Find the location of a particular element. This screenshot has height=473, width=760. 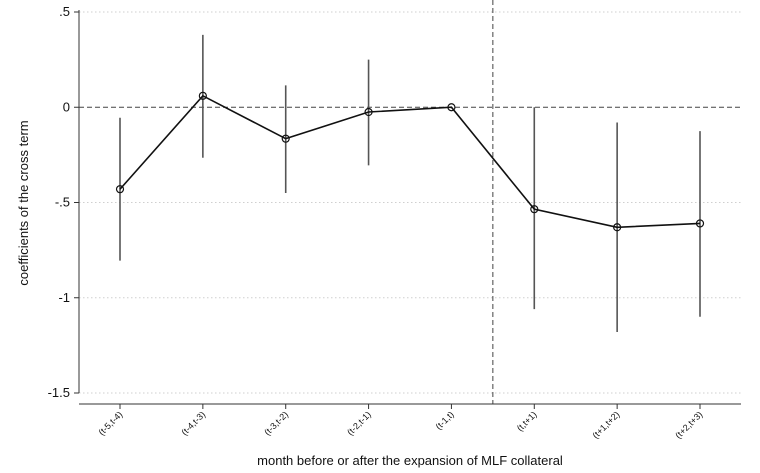

y-tick-label: -1.5 is located at coordinates (59, 392).